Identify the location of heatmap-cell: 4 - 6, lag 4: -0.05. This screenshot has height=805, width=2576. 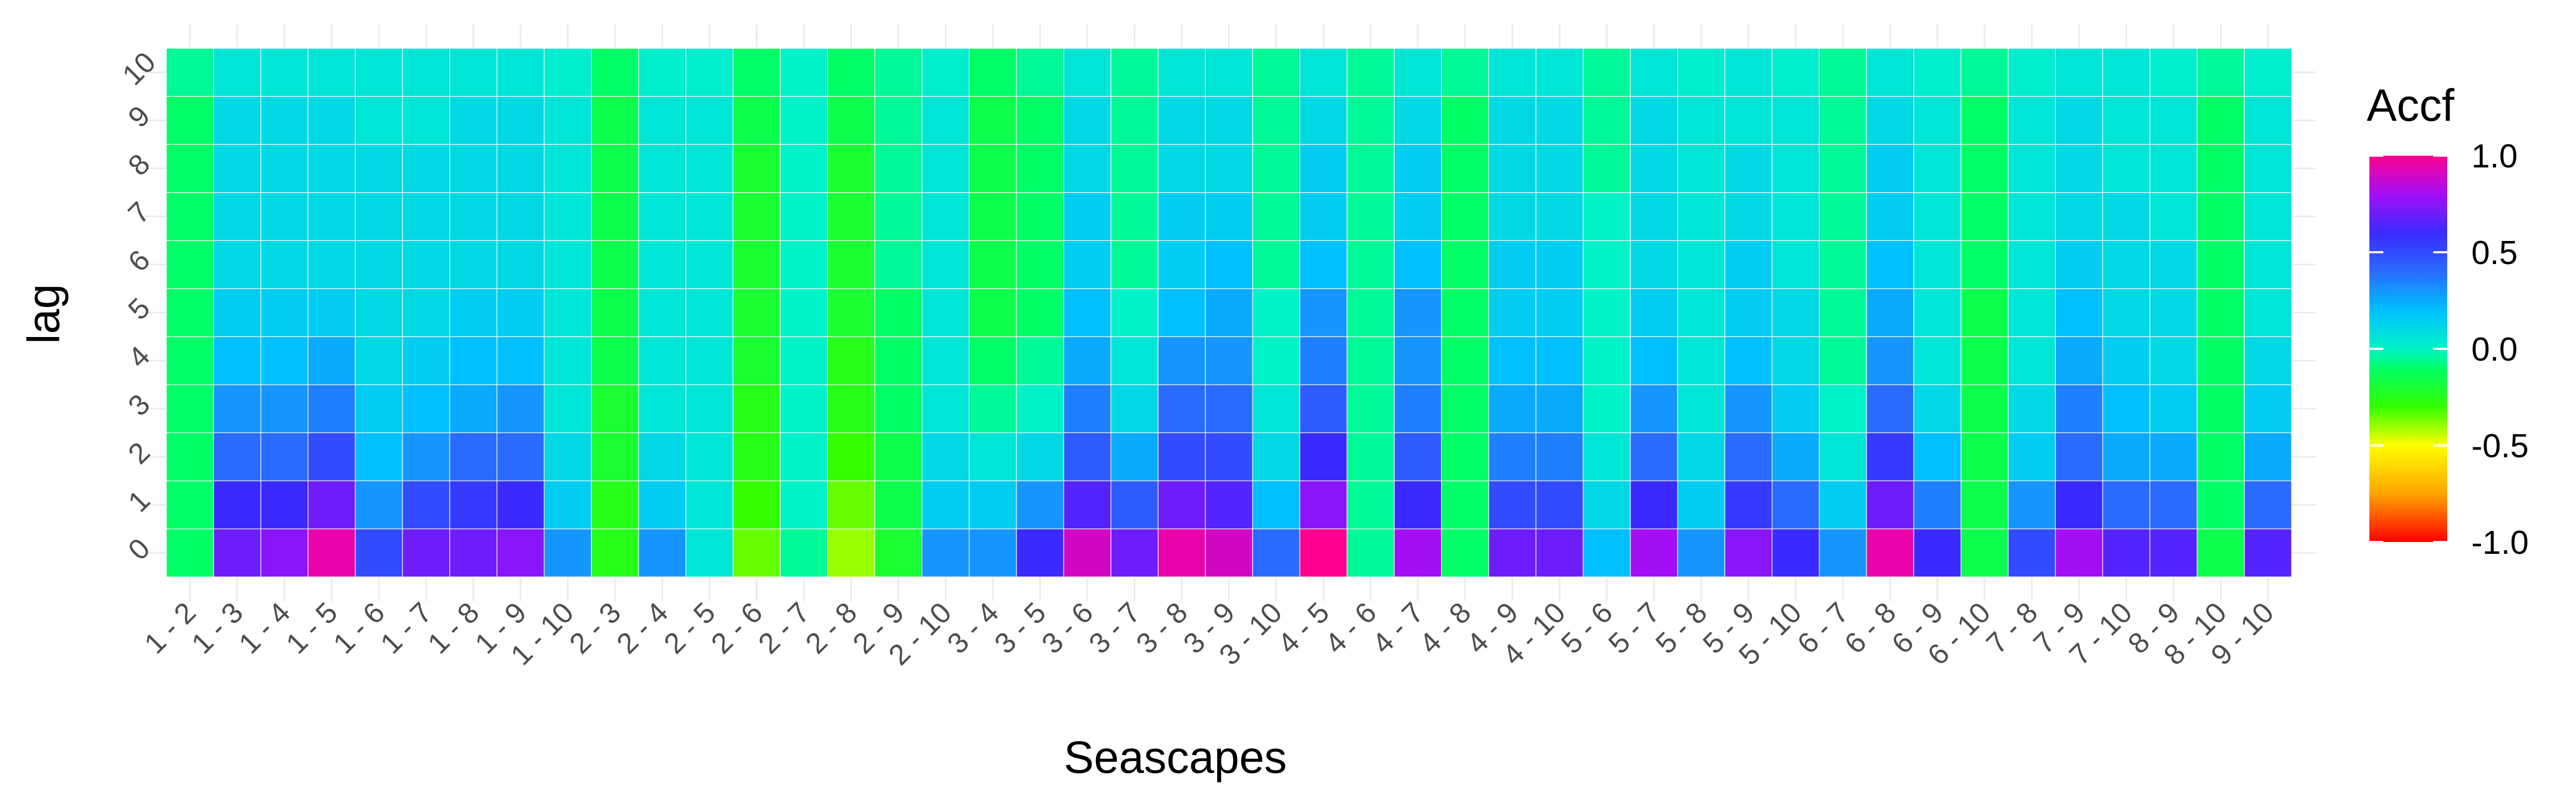
(1370, 360).